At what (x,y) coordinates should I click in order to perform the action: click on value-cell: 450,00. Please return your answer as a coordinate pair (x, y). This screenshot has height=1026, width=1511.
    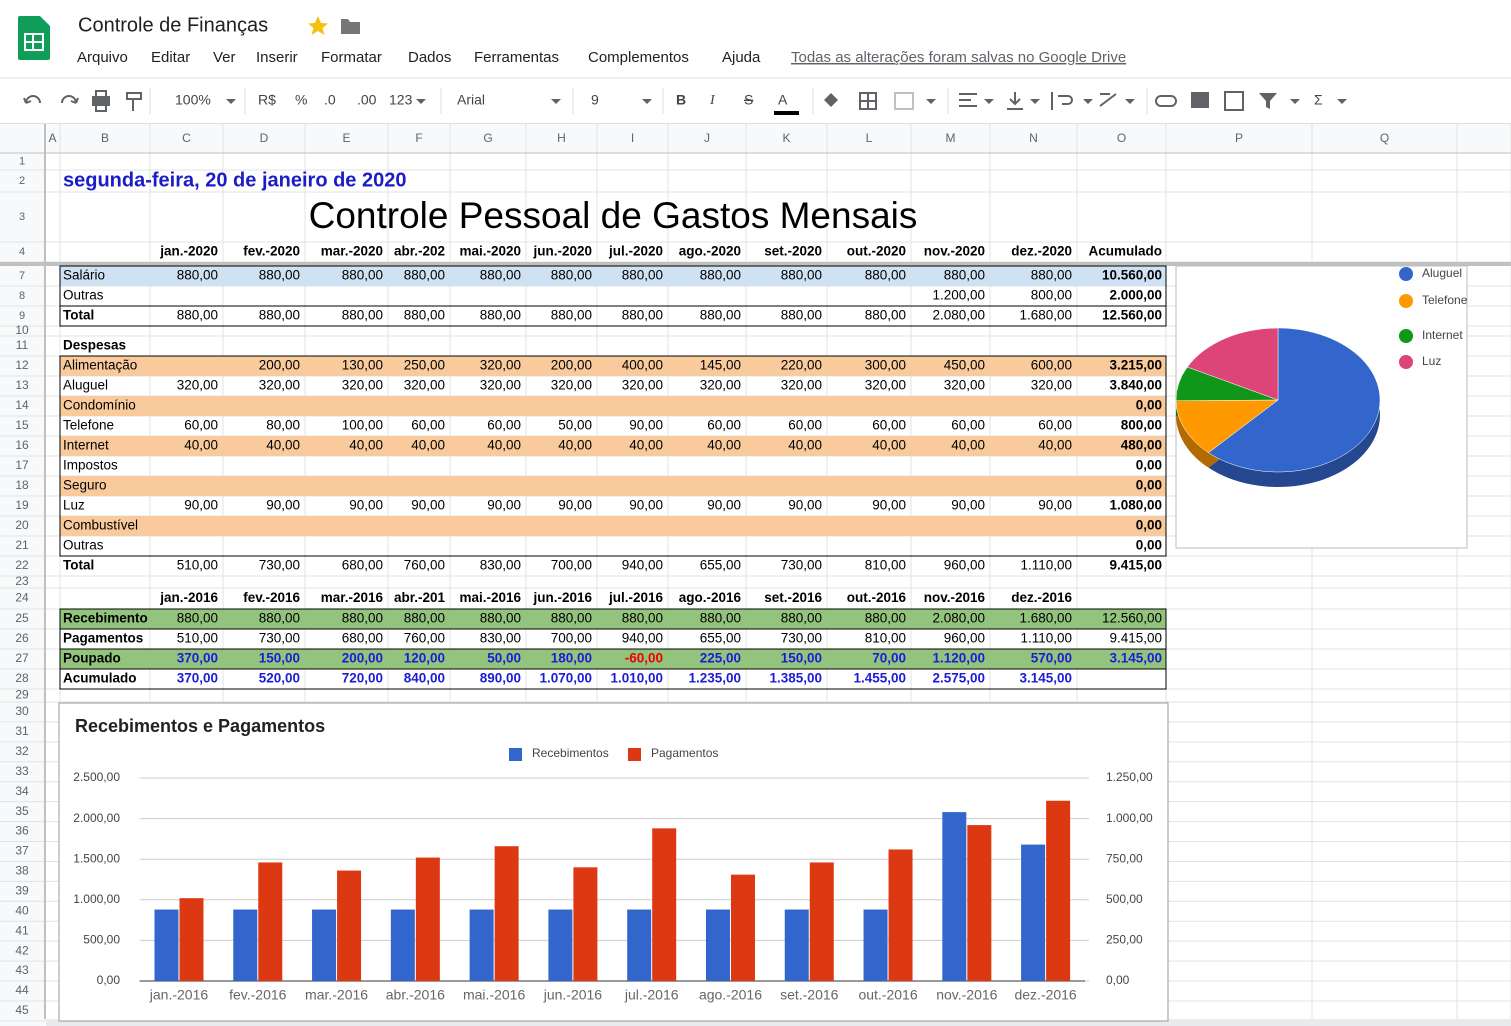
    Looking at the image, I should click on (964, 365).